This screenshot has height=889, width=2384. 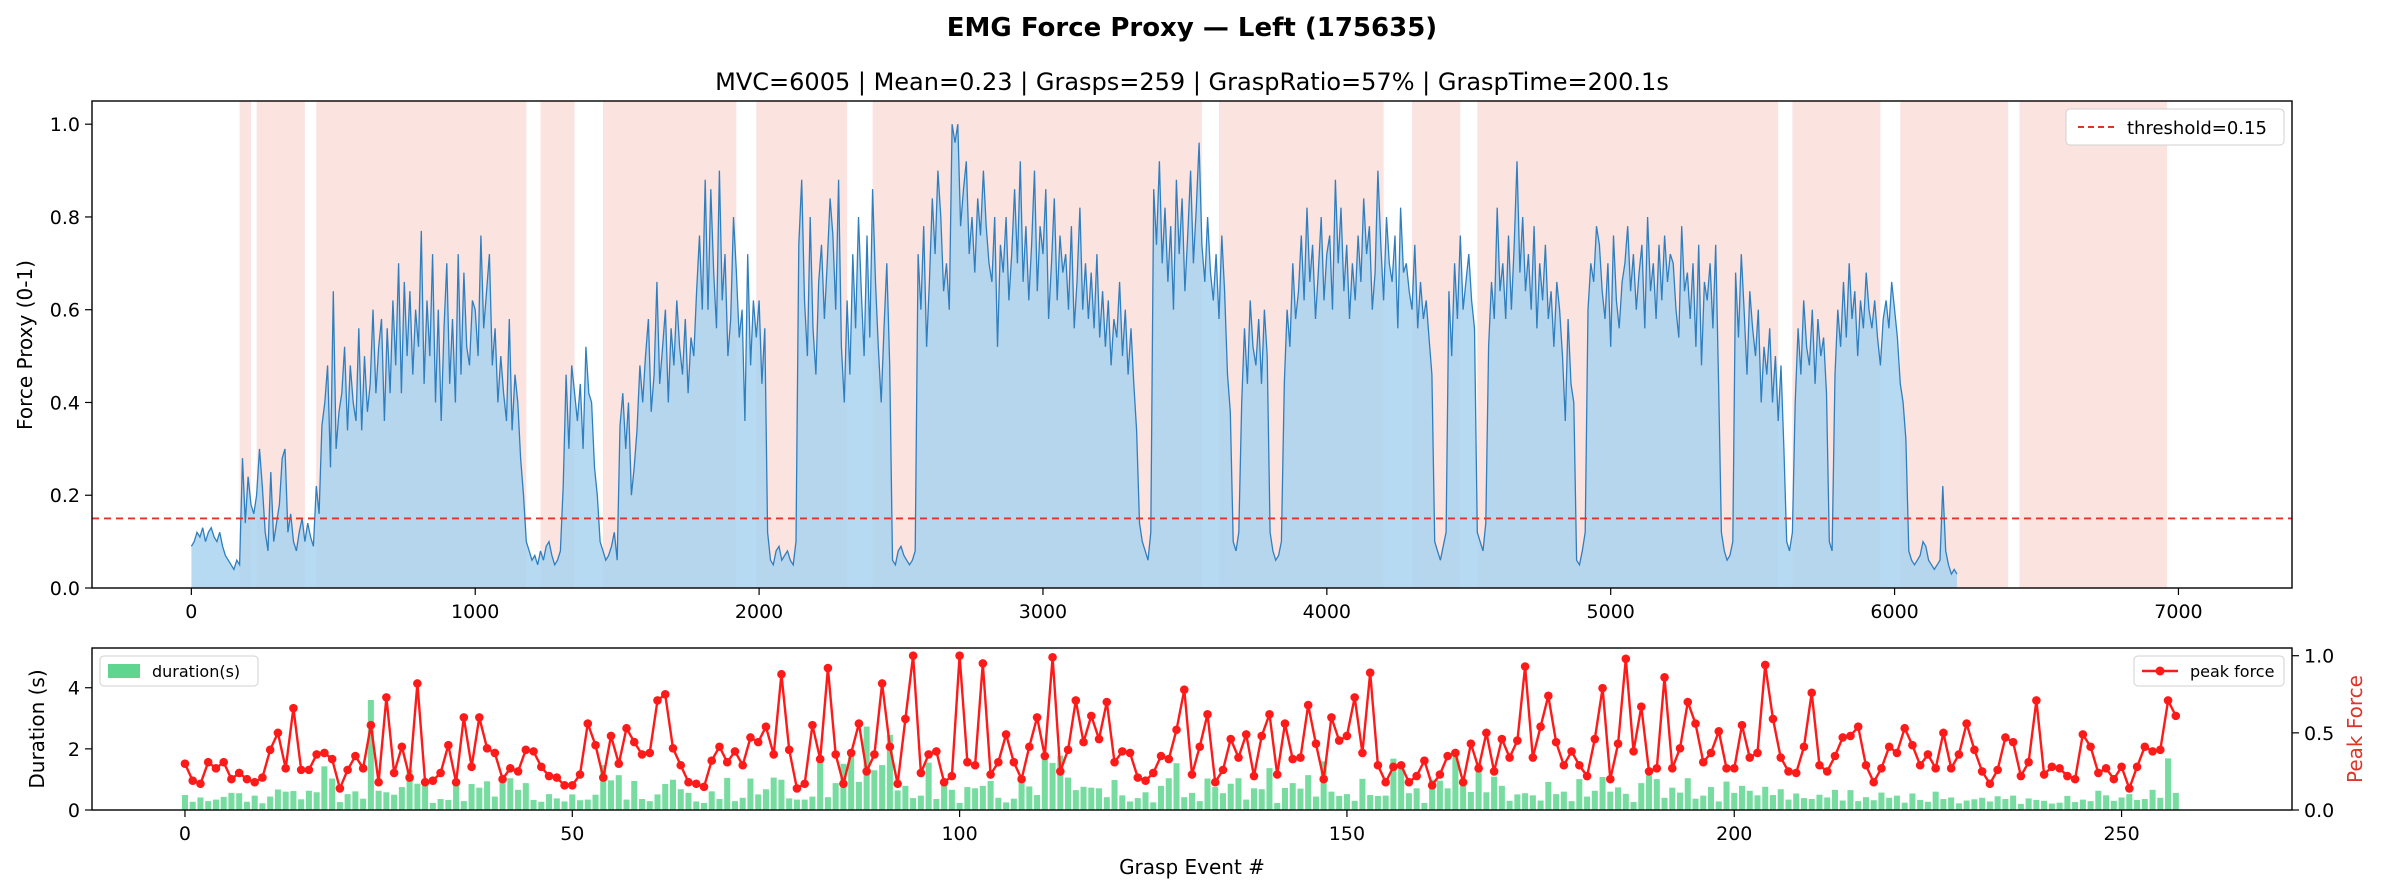 What do you see at coordinates (2121, 834) in the screenshot?
I see `bottom-x-tick-label: 250` at bounding box center [2121, 834].